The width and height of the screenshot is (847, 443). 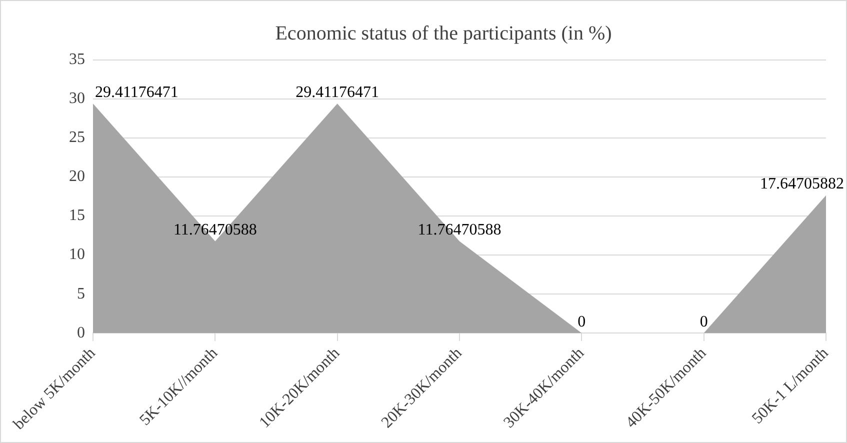 What do you see at coordinates (77, 255) in the screenshot?
I see `y-tick-label: 10` at bounding box center [77, 255].